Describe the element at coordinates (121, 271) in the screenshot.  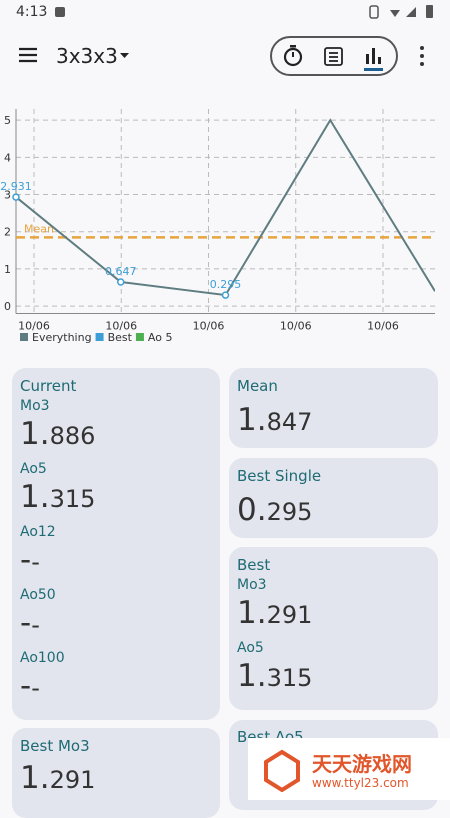
I see `data-label: 0.647` at that location.